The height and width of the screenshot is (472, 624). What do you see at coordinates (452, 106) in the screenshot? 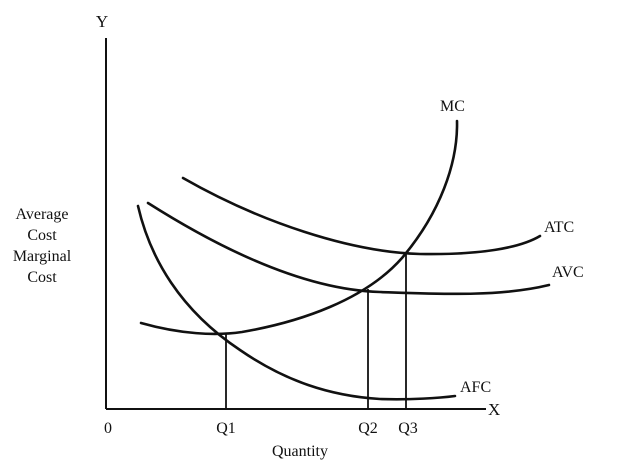
I see `mc-label: MC` at bounding box center [452, 106].